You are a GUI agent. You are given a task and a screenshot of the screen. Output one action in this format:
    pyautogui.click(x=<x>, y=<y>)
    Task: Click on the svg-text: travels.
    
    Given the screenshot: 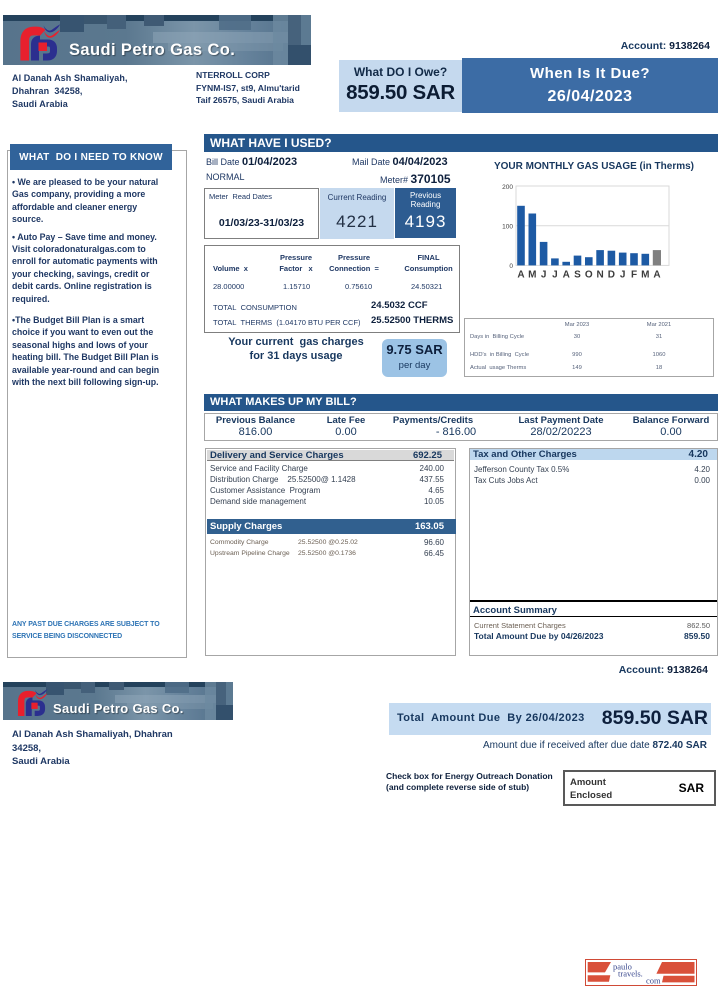 What is the action you would take?
    pyautogui.click(x=630, y=974)
    